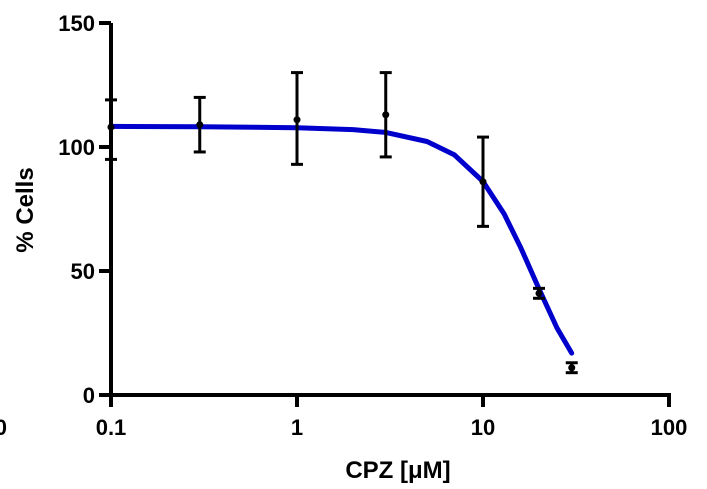 This screenshot has width=707, height=489. Describe the element at coordinates (76, 23) in the screenshot. I see `y-tick-label: 150` at that location.